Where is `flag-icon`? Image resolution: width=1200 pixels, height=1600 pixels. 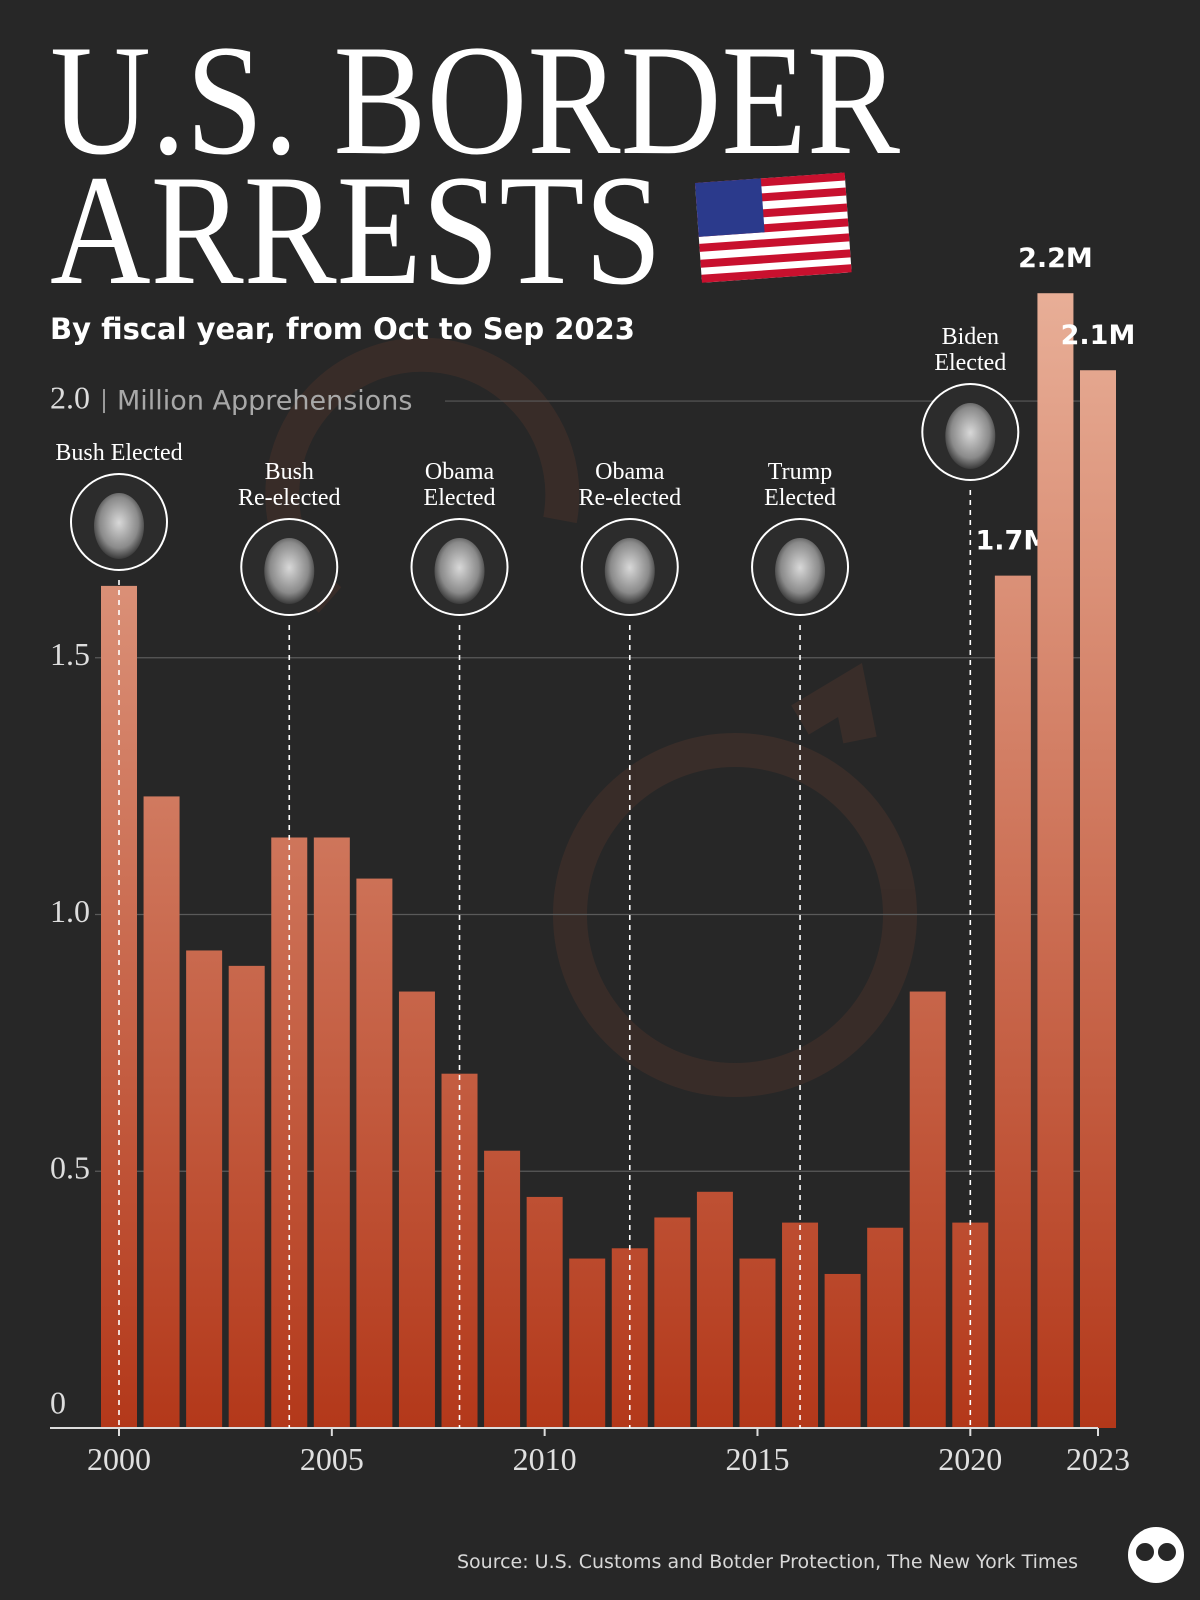 flag-icon is located at coordinates (773, 227).